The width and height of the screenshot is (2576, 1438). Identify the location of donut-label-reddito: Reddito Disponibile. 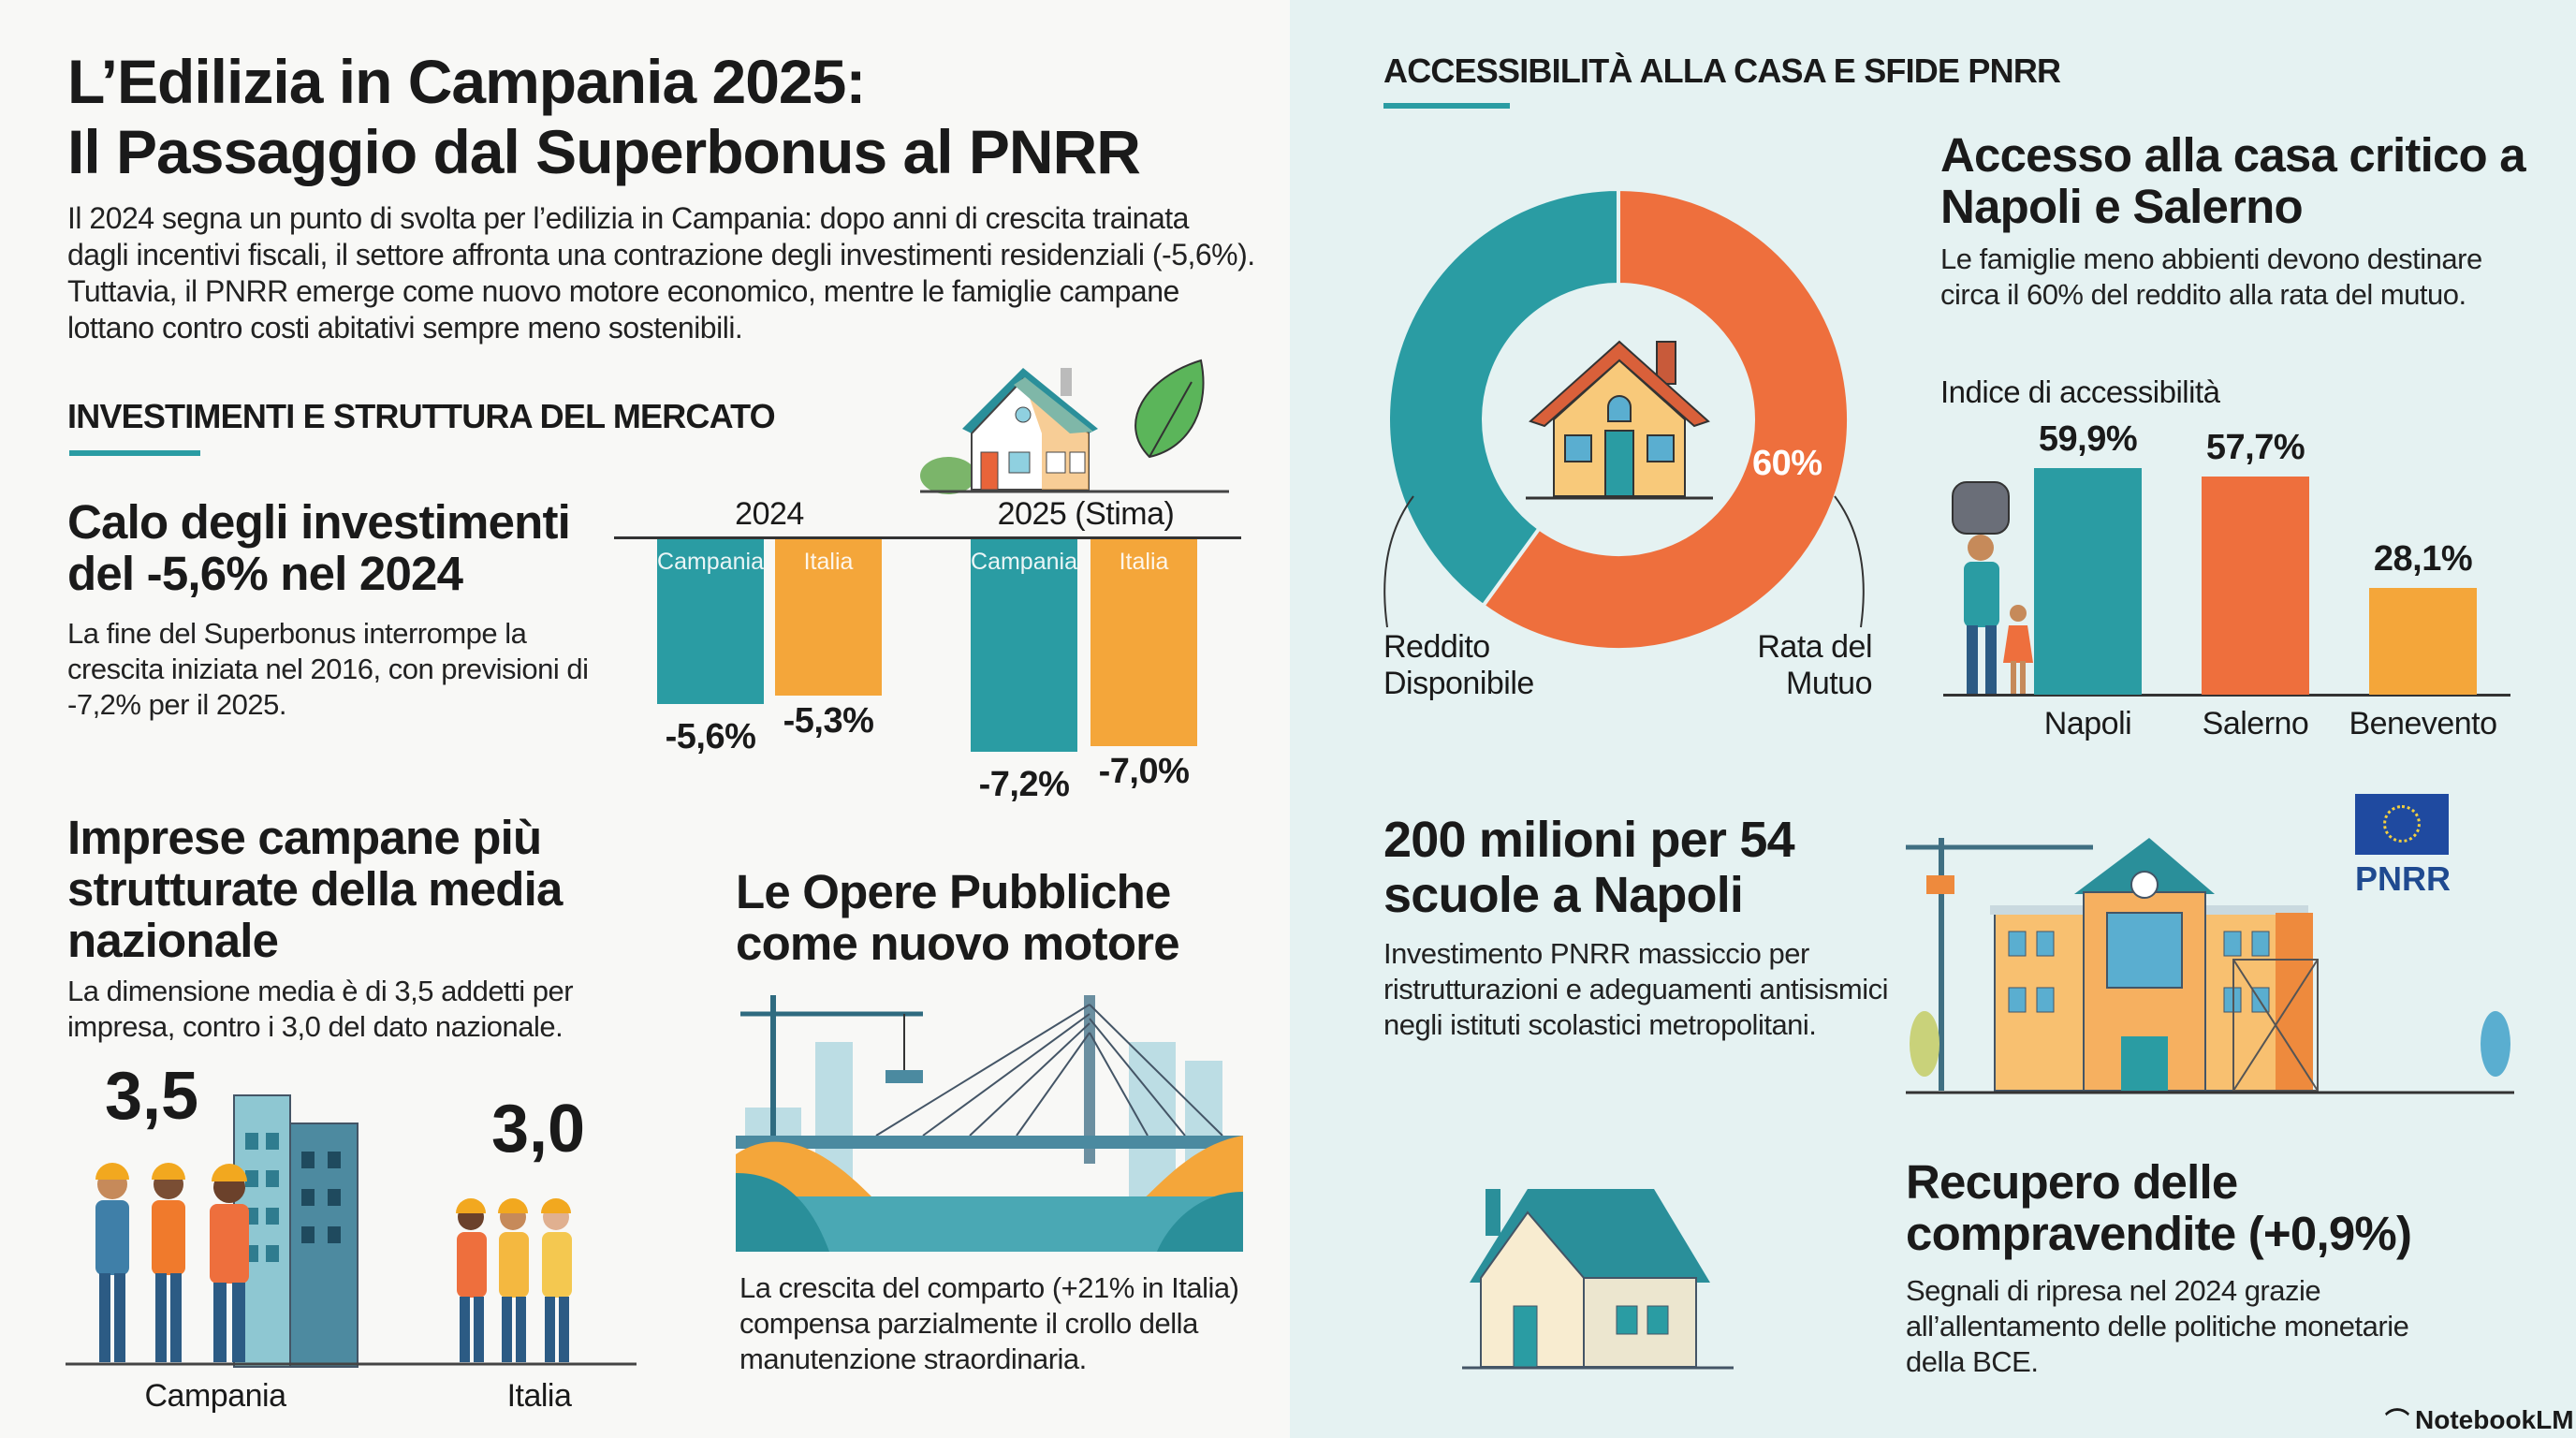
(1458, 665).